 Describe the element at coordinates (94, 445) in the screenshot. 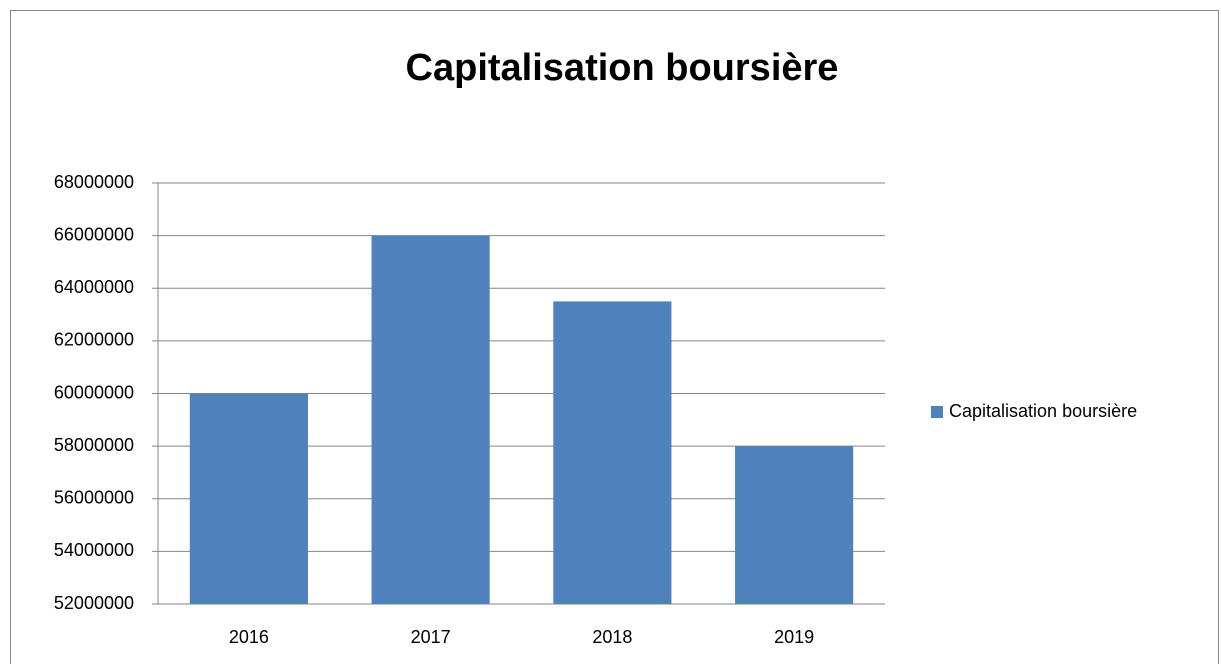

I see `y-tick-label: 58000000` at that location.